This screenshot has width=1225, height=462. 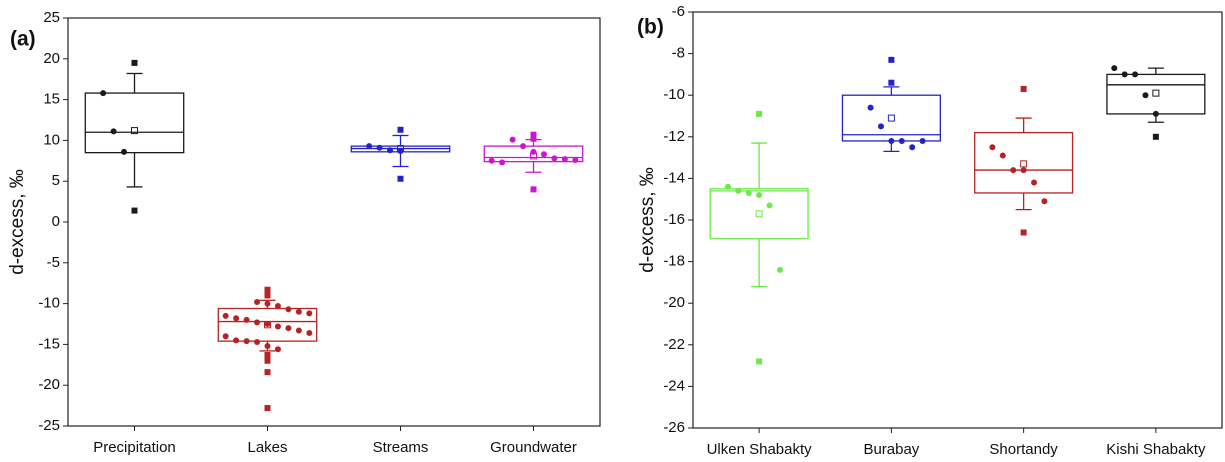 What do you see at coordinates (678, 11) in the screenshot?
I see `y-tick-label: -6` at bounding box center [678, 11].